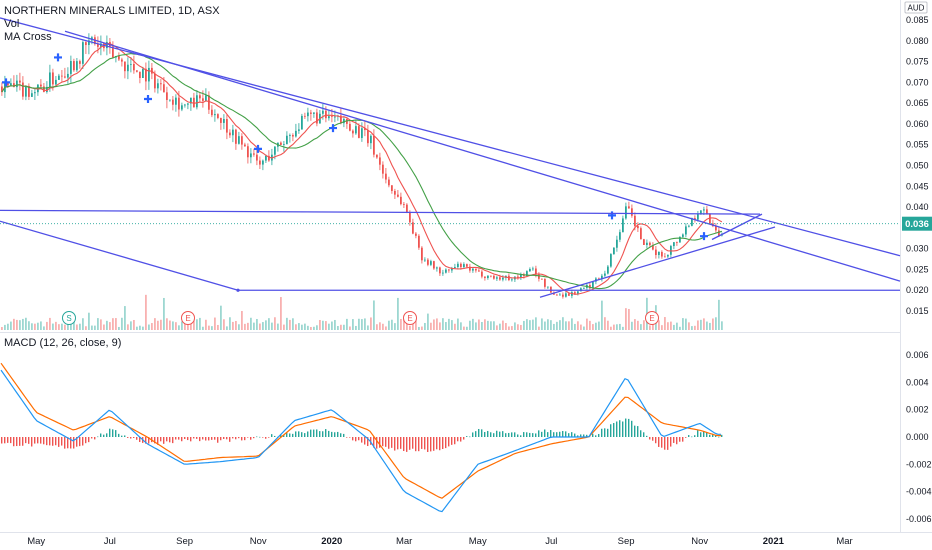 The height and width of the screenshot is (550, 932). I want to click on trendline, so click(119, 255).